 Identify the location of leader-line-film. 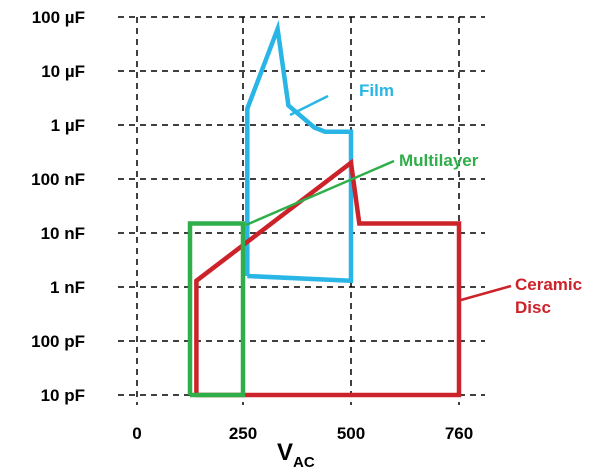
(309, 105).